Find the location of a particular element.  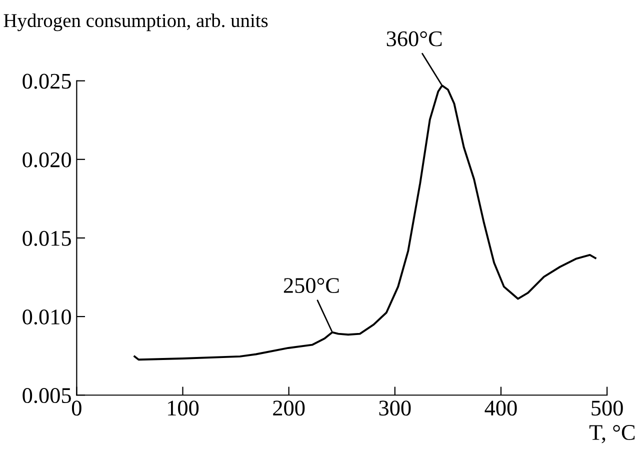

y-axis-title: Hydrogen consumption, arb. units is located at coordinates (136, 22).